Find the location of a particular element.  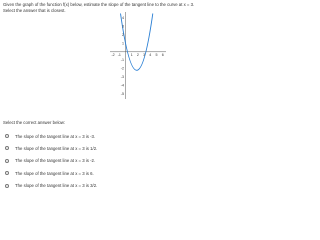

x-tick-label: -2 is located at coordinates (112, 55).